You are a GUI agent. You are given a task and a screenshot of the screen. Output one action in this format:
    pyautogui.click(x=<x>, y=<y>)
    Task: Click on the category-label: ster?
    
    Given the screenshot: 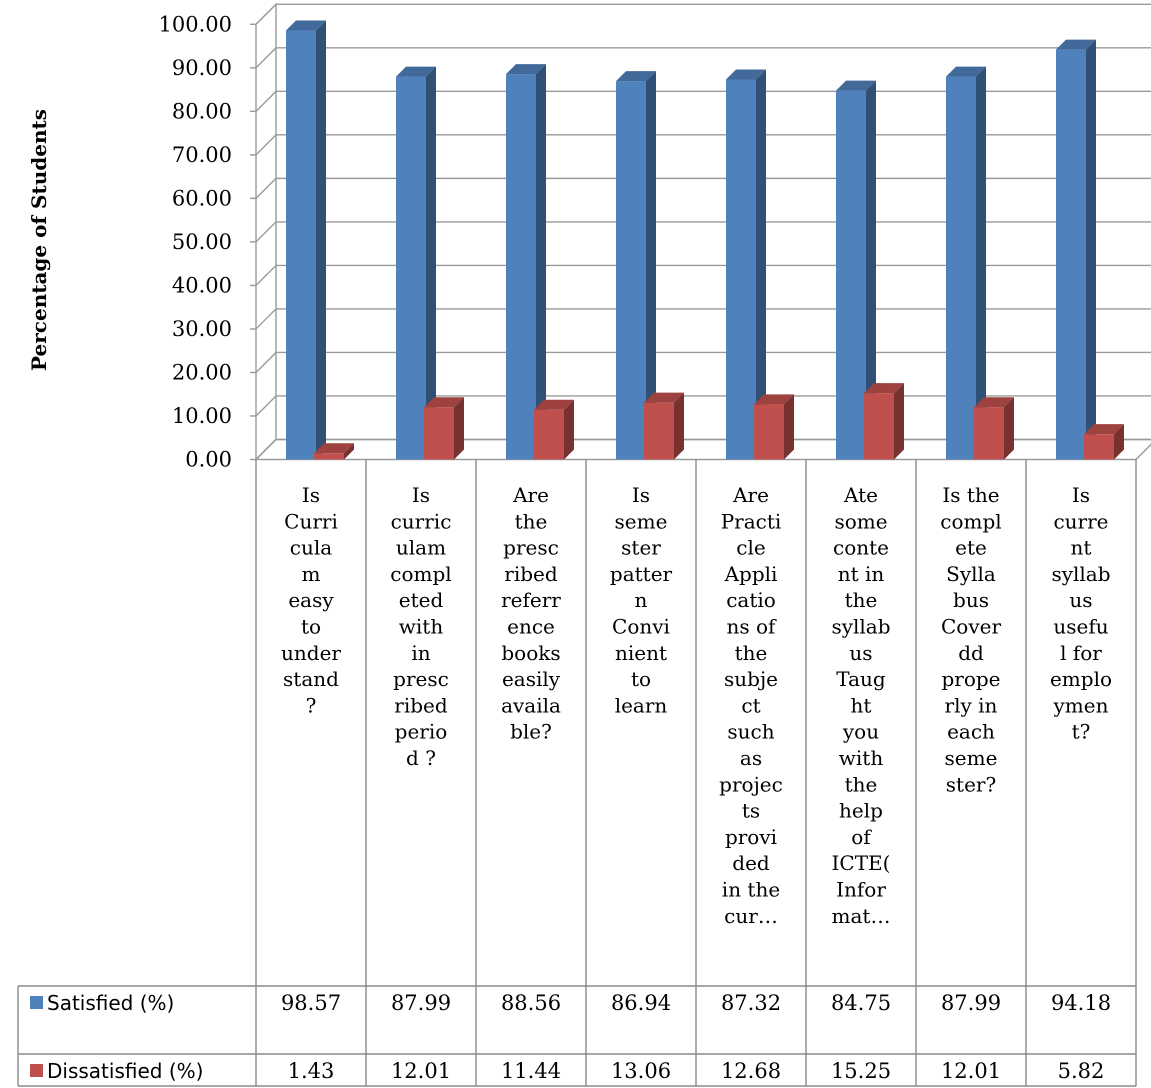 What is the action you would take?
    pyautogui.click(x=971, y=784)
    